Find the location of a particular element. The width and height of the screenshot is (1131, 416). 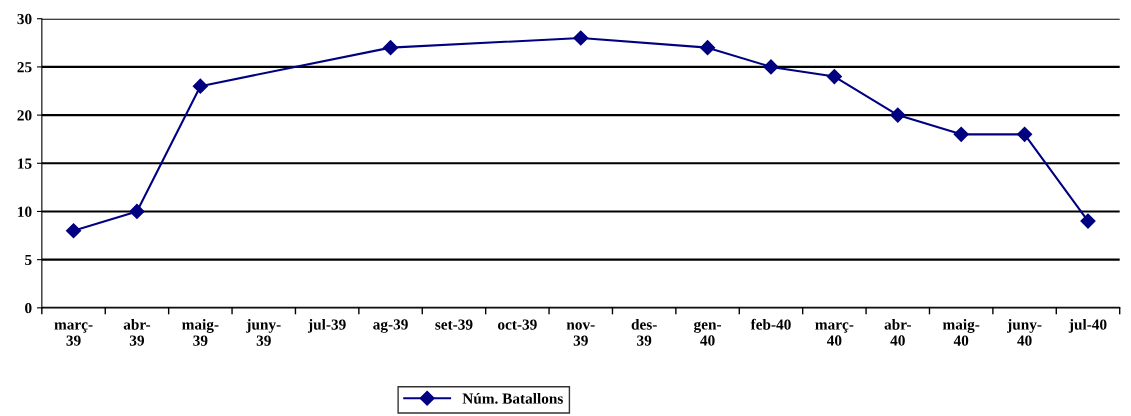

x-tick-label: abr- 40 is located at coordinates (897, 332).